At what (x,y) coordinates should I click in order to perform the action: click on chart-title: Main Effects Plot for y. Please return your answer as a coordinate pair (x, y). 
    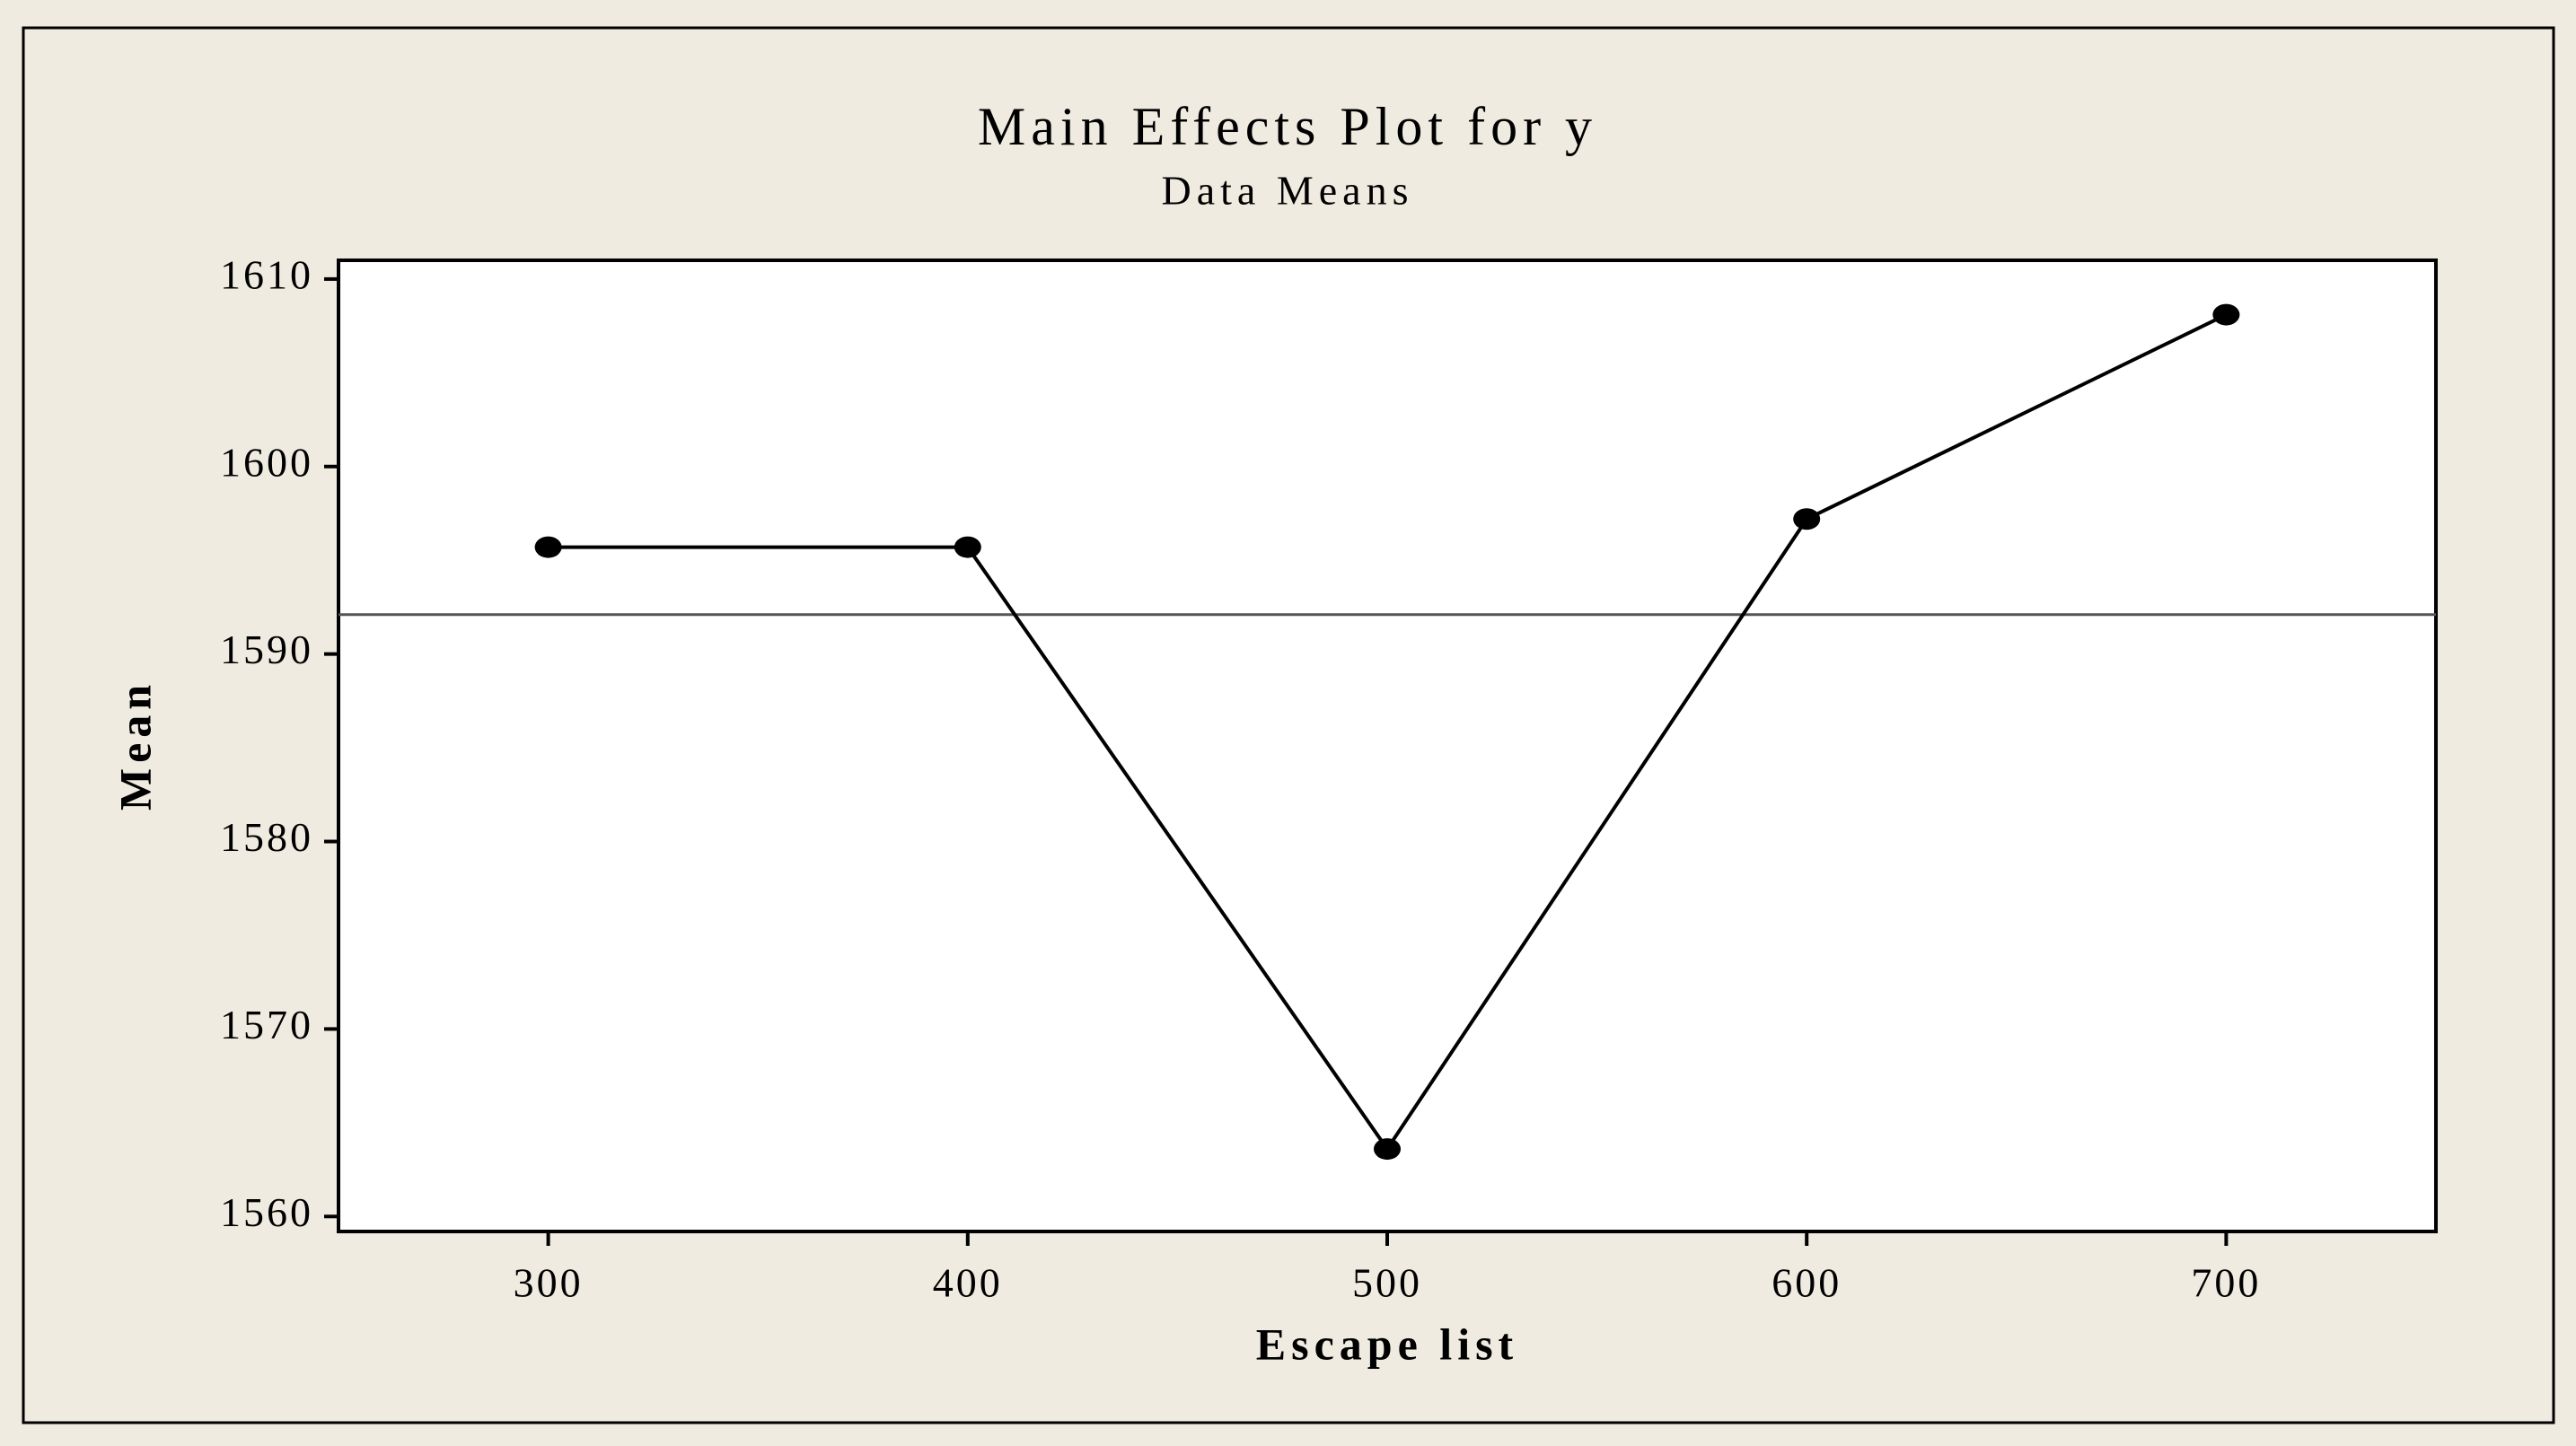
    Looking at the image, I should click on (1287, 127).